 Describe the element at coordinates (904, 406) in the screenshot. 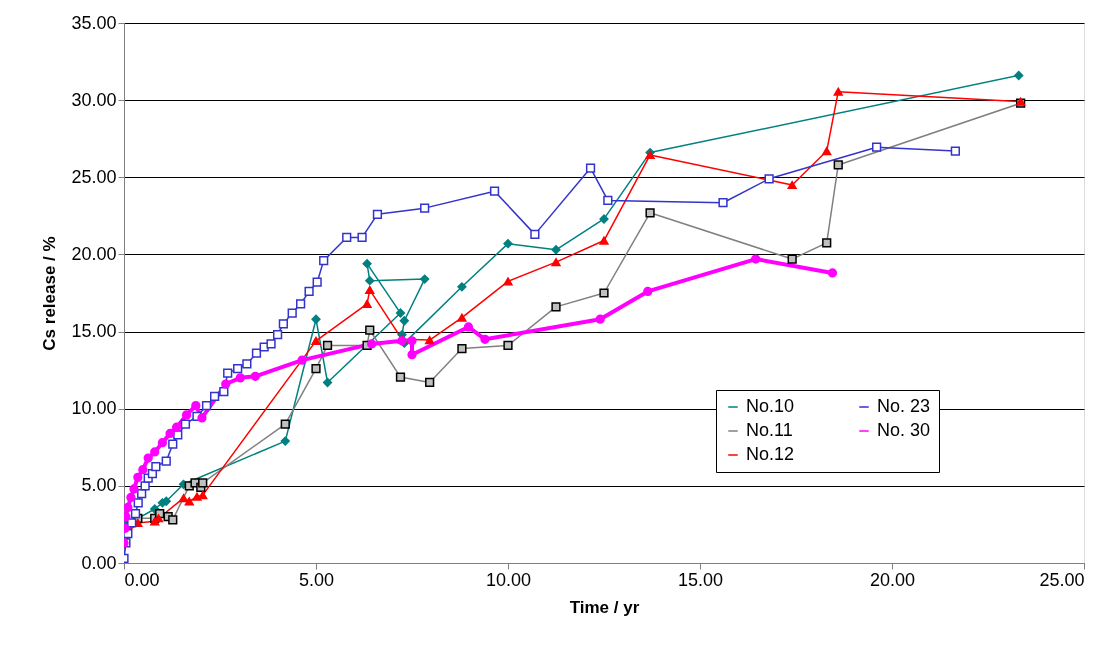

I see `legend-label: No. 23` at that location.